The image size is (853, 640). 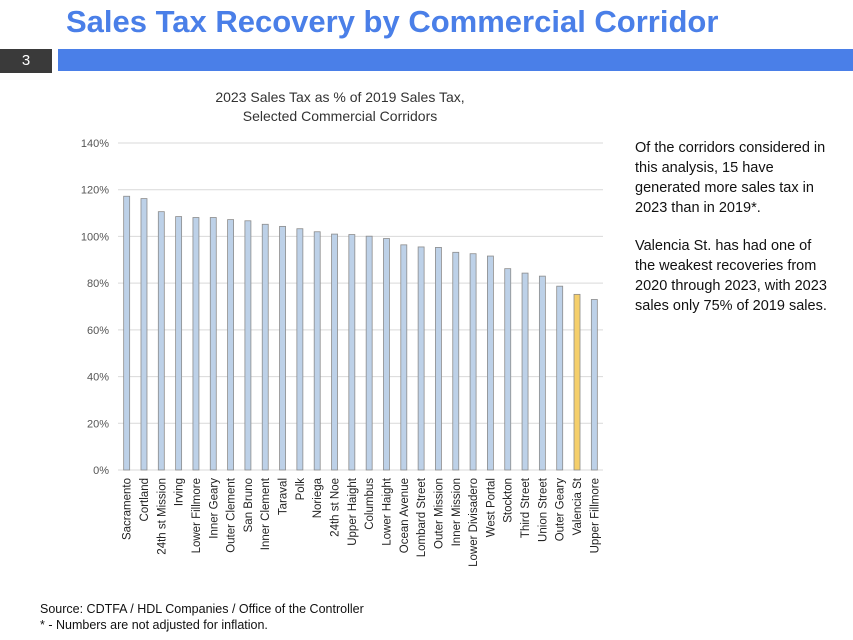 I want to click on x-tick-label: West Portal, so click(x=491, y=507).